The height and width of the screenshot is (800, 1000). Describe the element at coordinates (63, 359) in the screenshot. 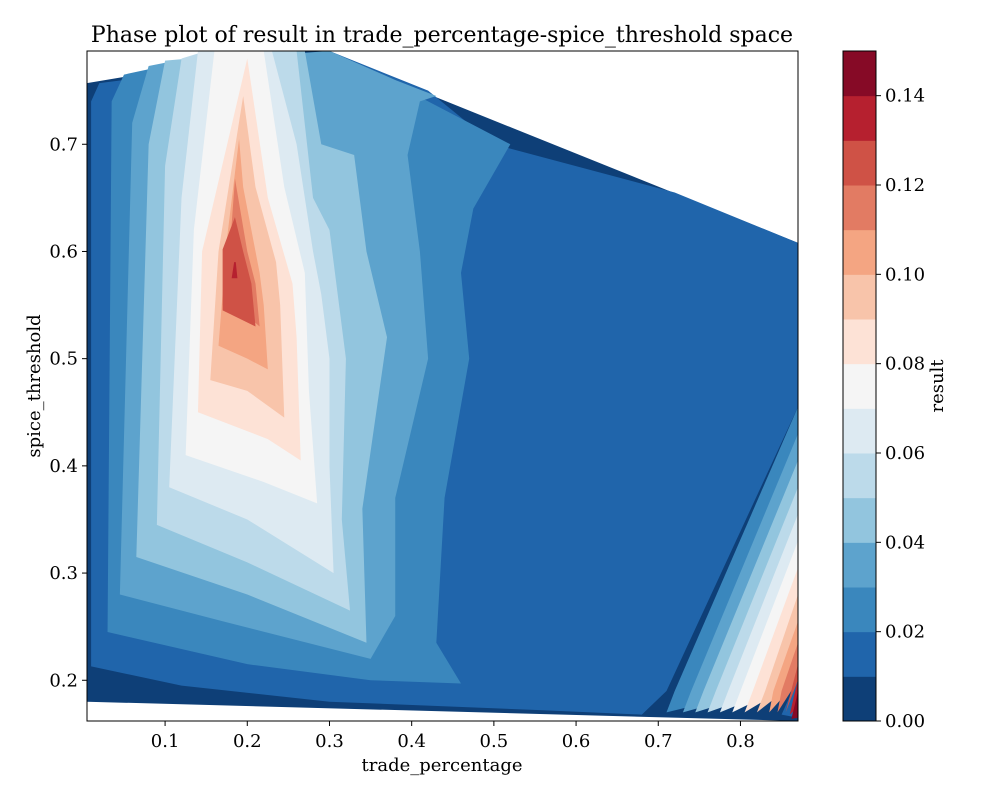

I see `y-tick-label: 0.5` at that location.